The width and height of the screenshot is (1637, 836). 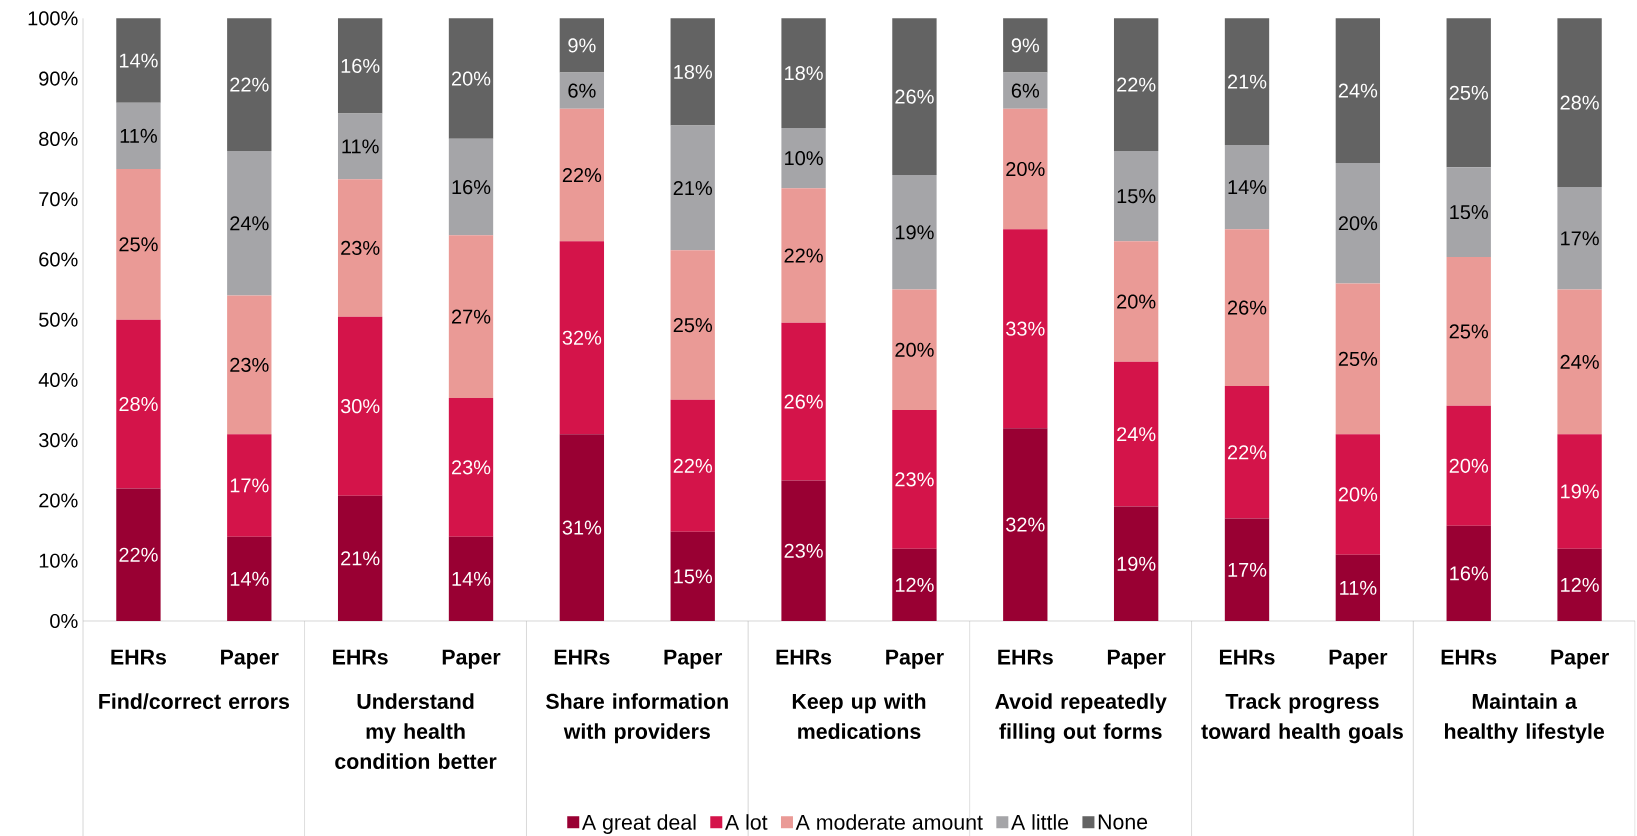 What do you see at coordinates (58, 500) in the screenshot?
I see `y-tick-label: 20%` at bounding box center [58, 500].